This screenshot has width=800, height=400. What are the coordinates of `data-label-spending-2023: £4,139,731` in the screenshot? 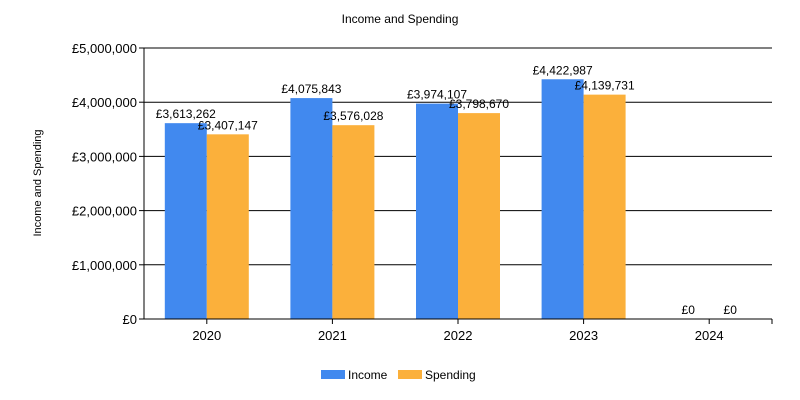 It's located at (605, 86).